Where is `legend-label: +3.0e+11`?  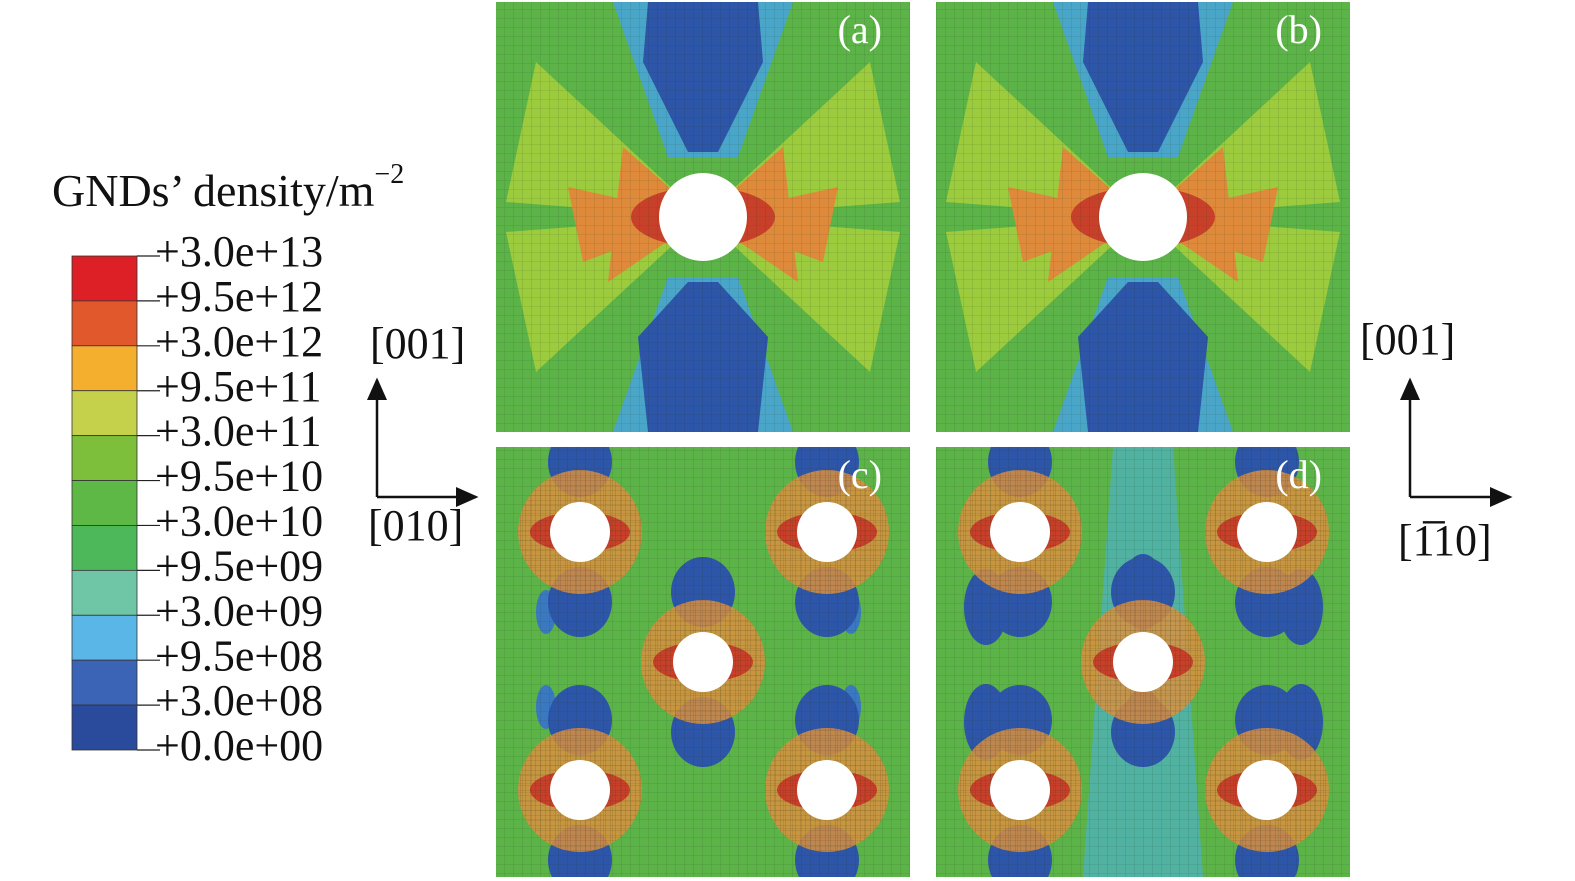 legend-label: +3.0e+11 is located at coordinates (238, 431).